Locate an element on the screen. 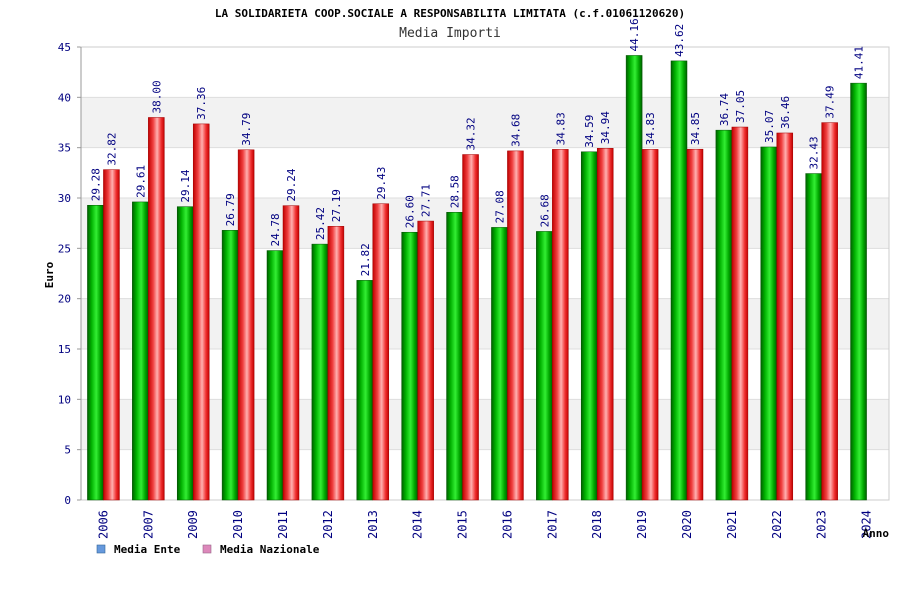 Image resolution: width=900 pixels, height=605 pixels. x-tick-label: 2006 is located at coordinates (103, 524).